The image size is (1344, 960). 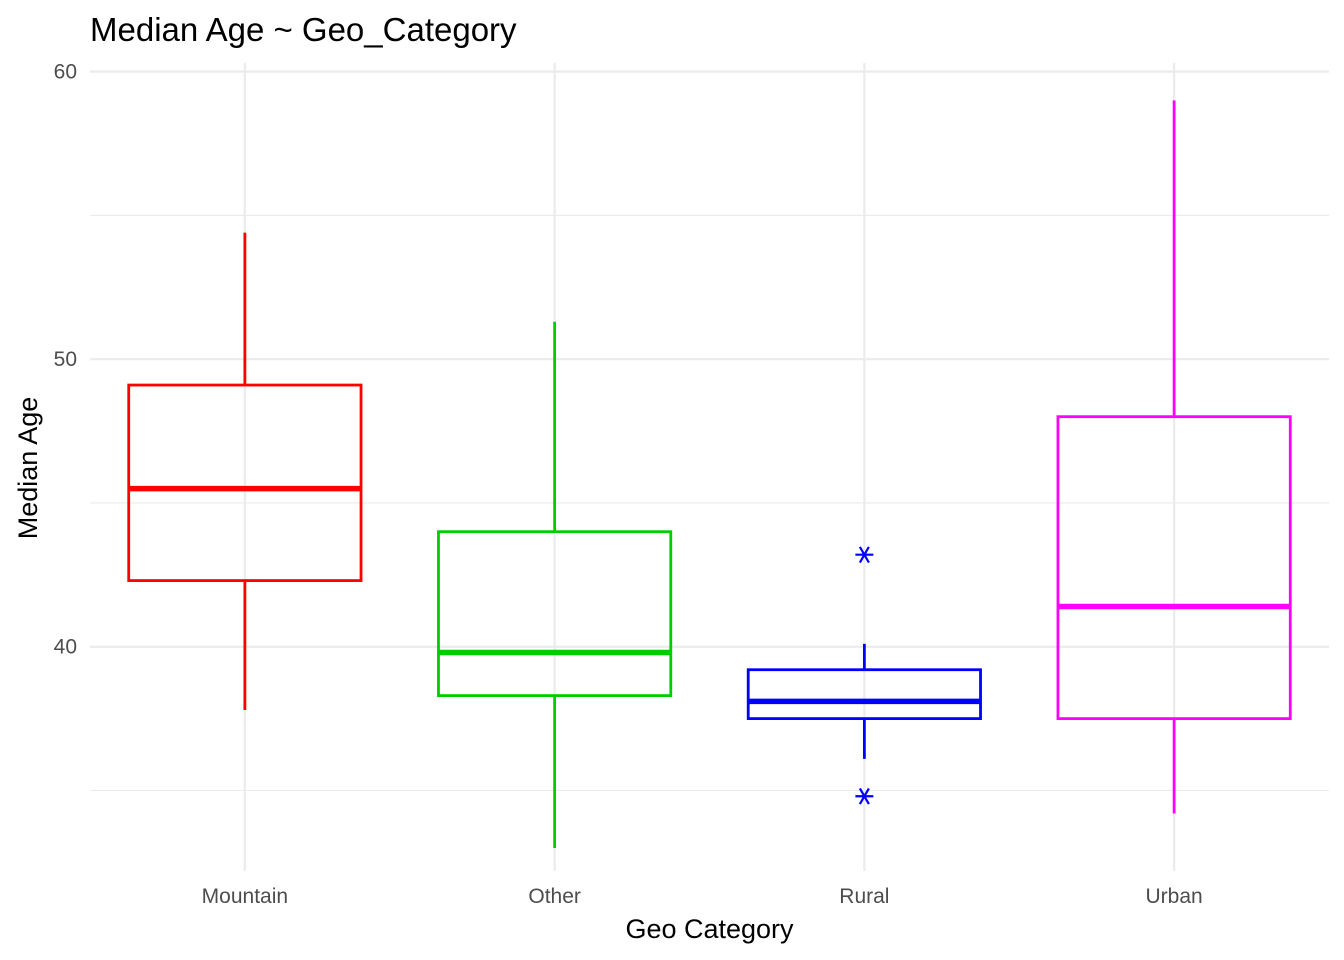 I want to click on box-urban, so click(x=1174, y=457).